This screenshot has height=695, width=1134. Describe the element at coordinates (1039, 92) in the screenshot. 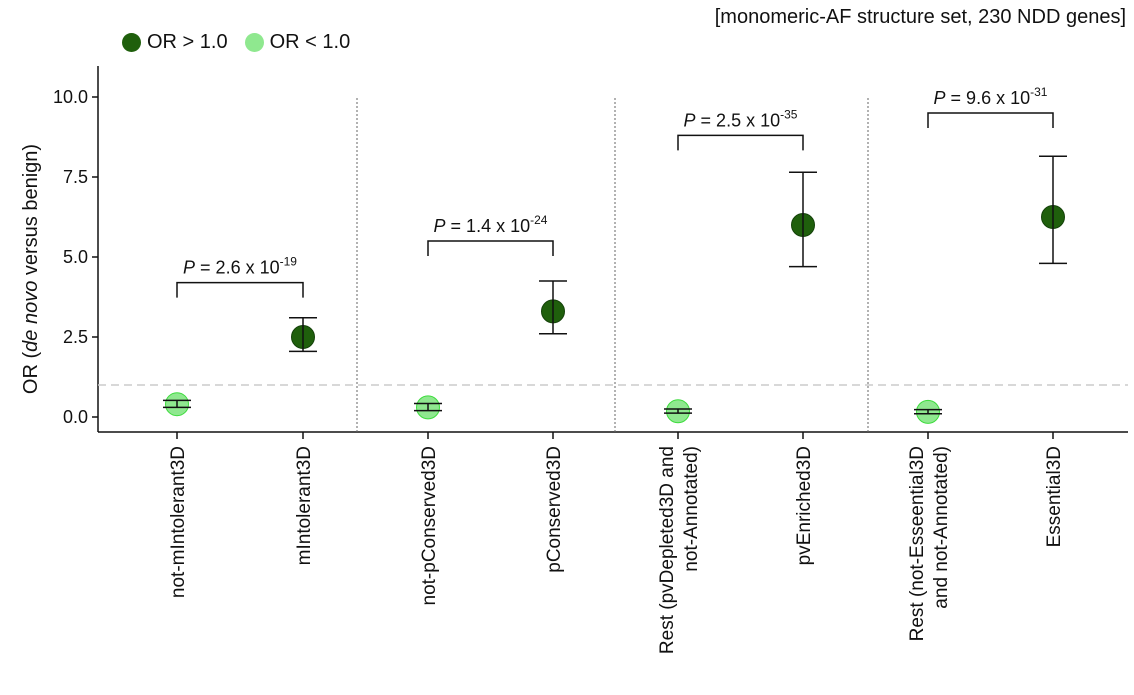

I see `p-value-part: -31` at that location.